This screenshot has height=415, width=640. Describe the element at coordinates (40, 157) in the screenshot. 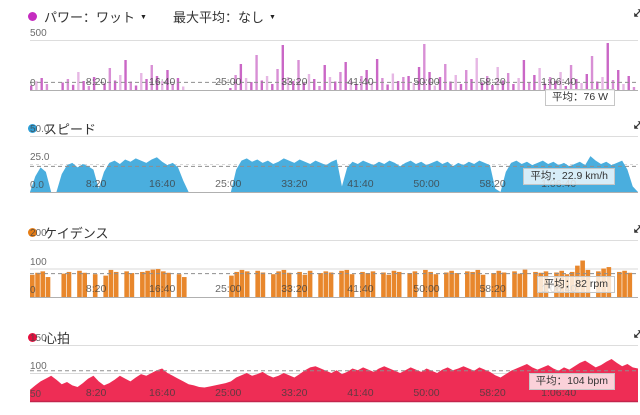

I see `speed-y-tick-label: 25.0` at that location.